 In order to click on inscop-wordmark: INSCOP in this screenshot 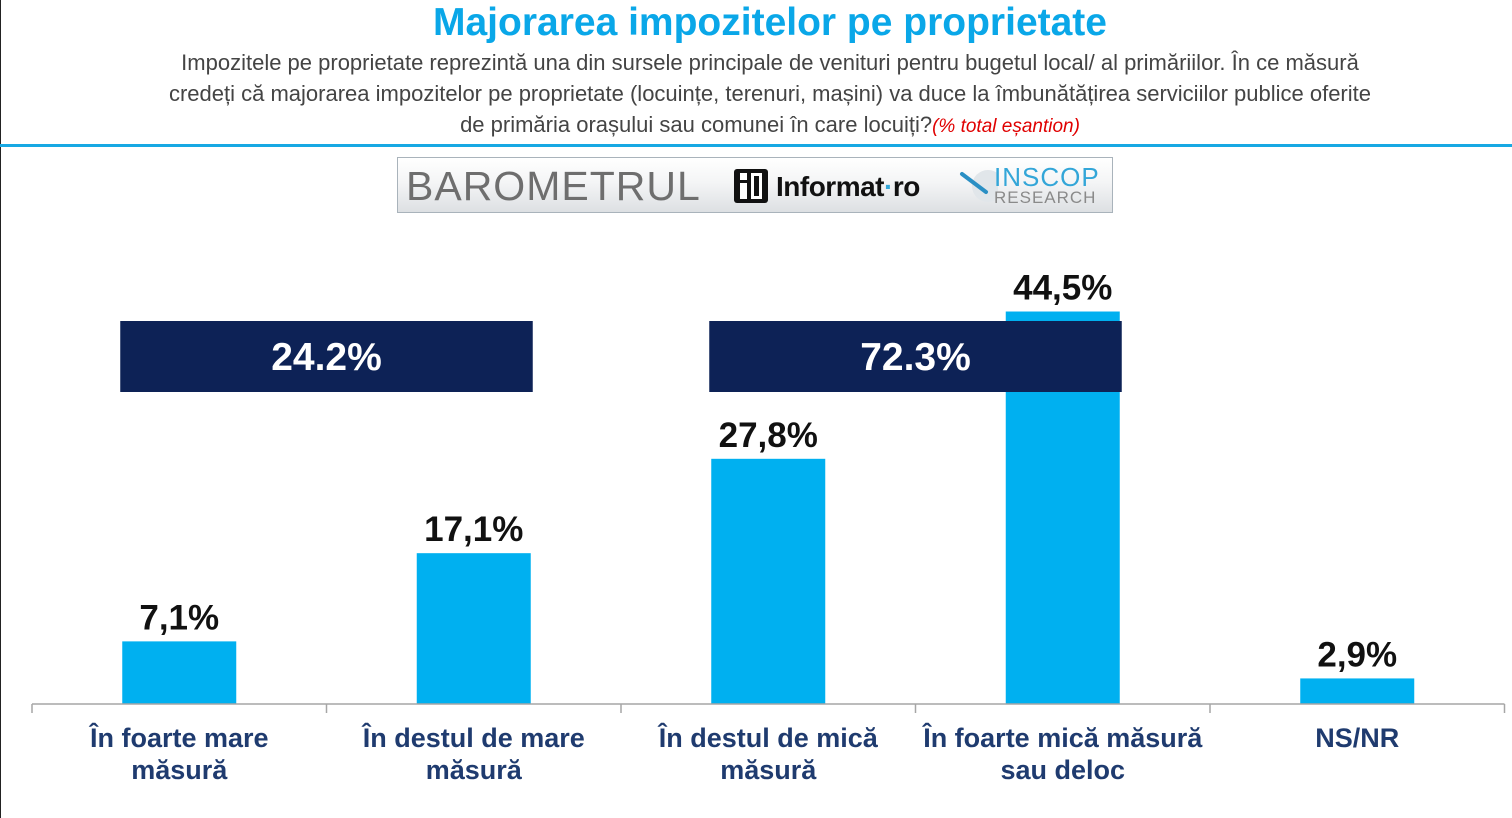, I will do `click(1047, 177)`.